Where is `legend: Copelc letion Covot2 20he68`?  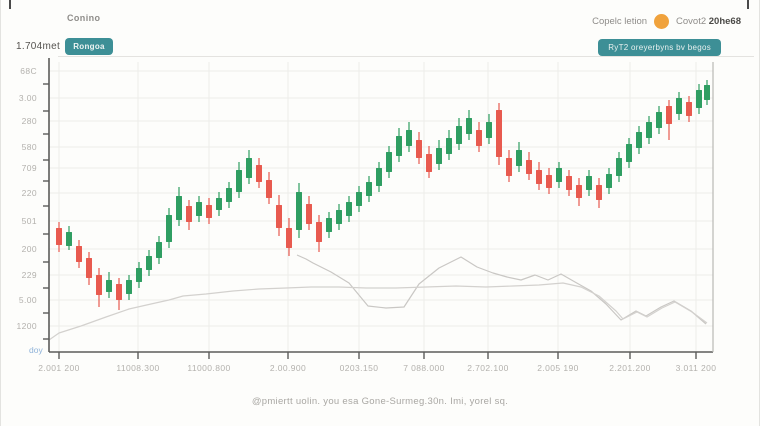 legend: Copelc letion Covot2 20he68 is located at coordinates (666, 21).